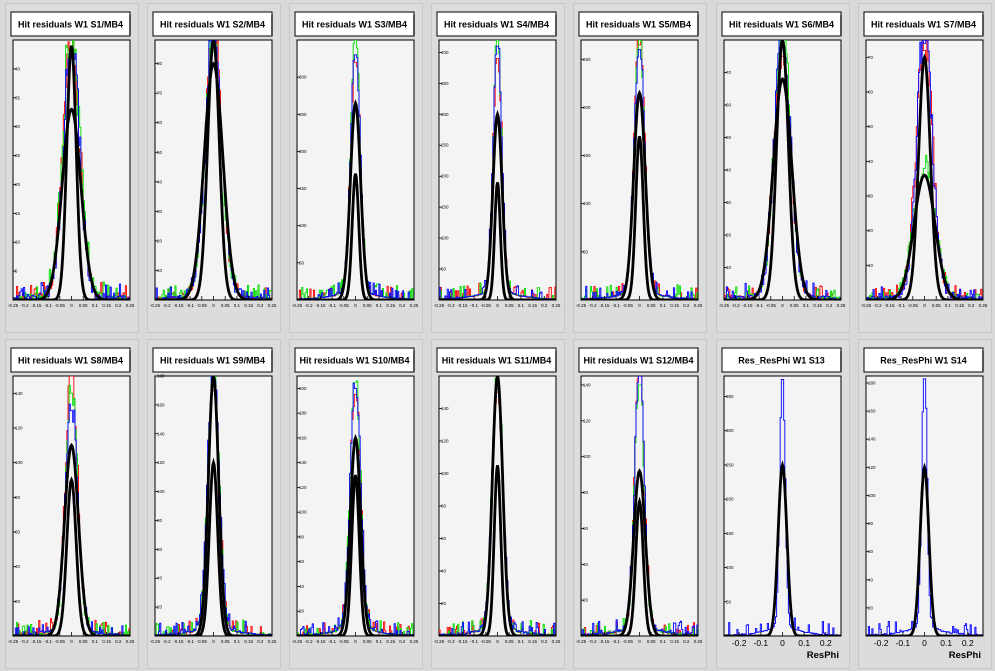  What do you see at coordinates (444, 603) in the screenshot?
I see `y-tick-label: 20` at bounding box center [444, 603].